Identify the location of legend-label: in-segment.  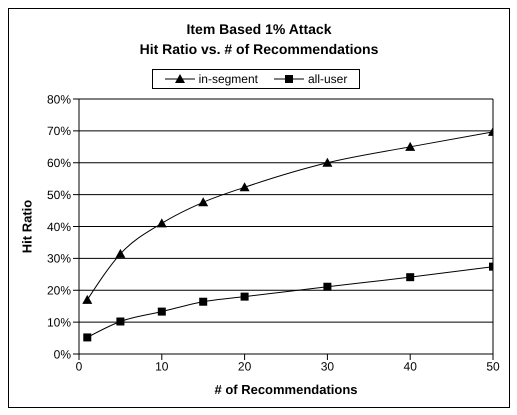
(228, 79).